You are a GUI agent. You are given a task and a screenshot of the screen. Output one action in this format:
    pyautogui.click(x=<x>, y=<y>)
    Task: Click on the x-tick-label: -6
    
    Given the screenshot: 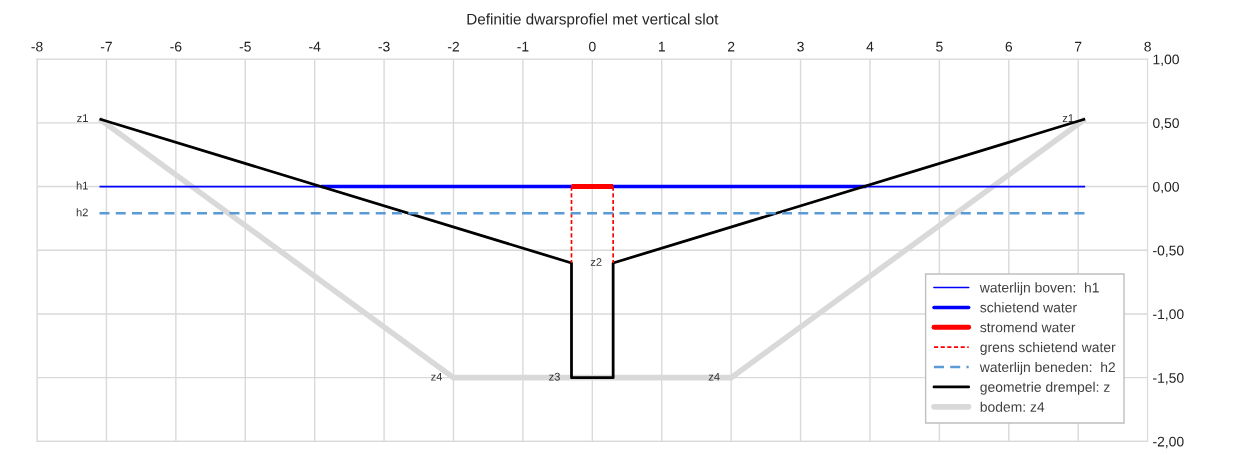 What is the action you would take?
    pyautogui.click(x=176, y=46)
    